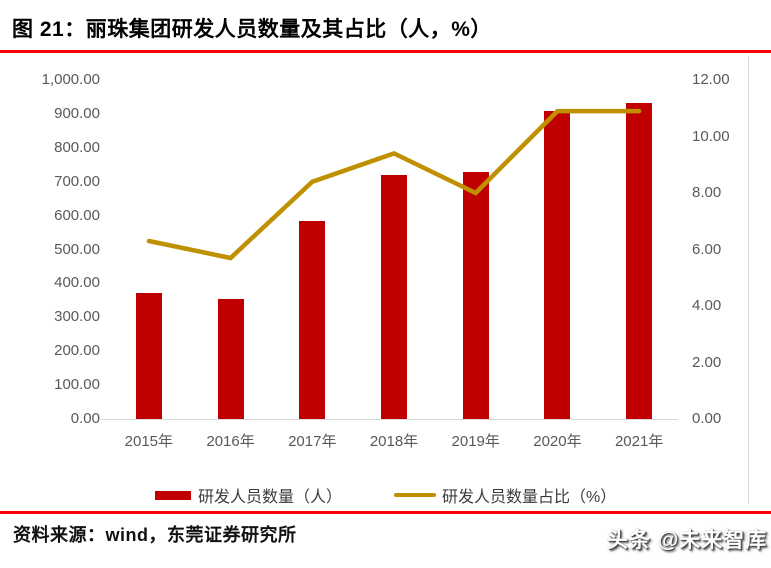 The height and width of the screenshot is (568, 771). Describe the element at coordinates (711, 136) in the screenshot. I see `right-axis-tick: 10.00` at that location.